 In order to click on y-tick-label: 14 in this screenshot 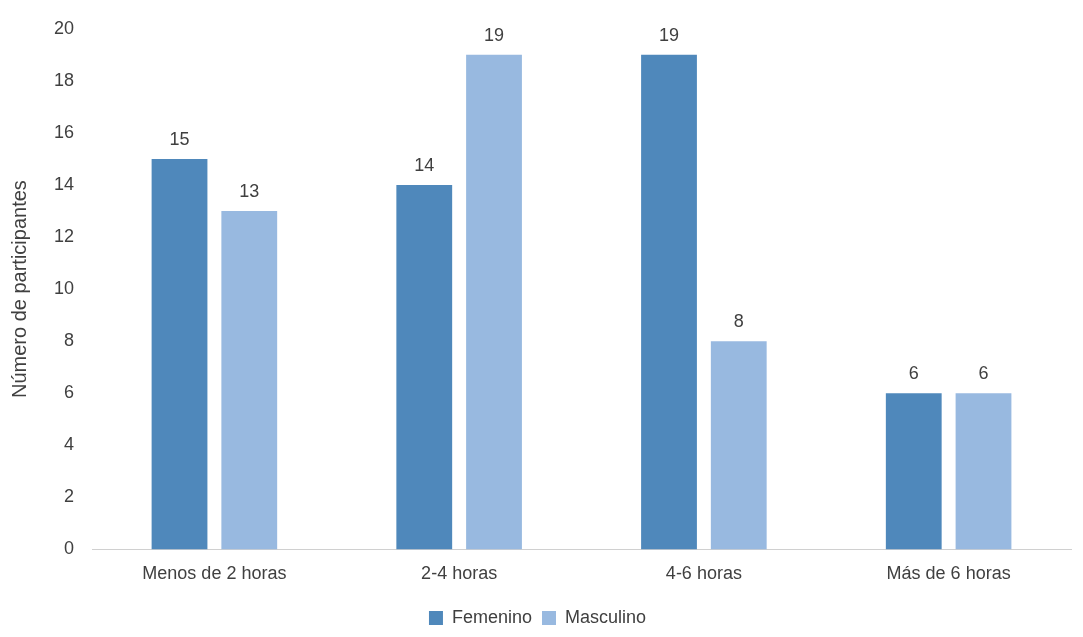, I will do `click(64, 183)`.